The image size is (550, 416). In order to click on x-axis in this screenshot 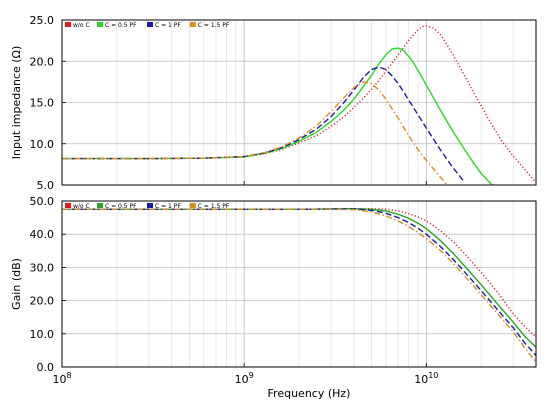, I will do `click(244, 183)`.